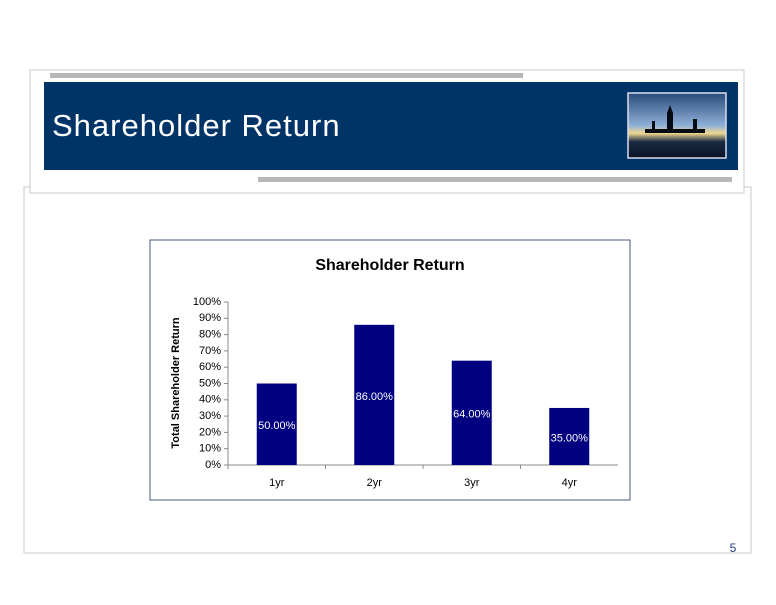 This screenshot has width=776, height=605. Describe the element at coordinates (213, 465) in the screenshot. I see `y-tick-label: 0%` at that location.